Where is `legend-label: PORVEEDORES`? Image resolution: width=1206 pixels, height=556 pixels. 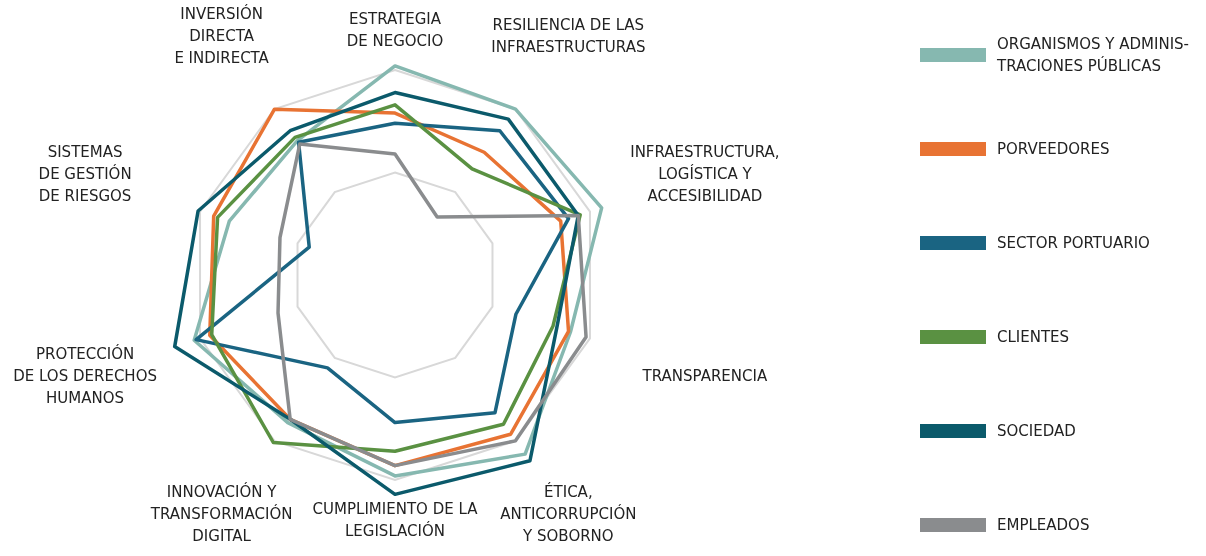 legend-label: PORVEEDORES is located at coordinates (1053, 148).